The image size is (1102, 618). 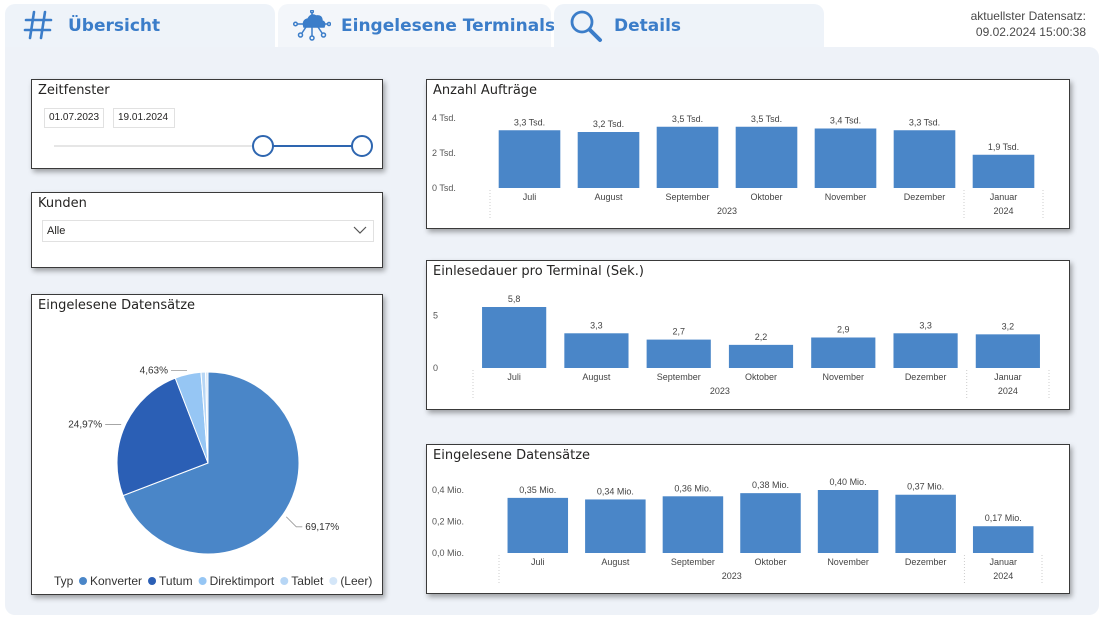 I want to click on legend-entry: (Leer), so click(x=356, y=581).